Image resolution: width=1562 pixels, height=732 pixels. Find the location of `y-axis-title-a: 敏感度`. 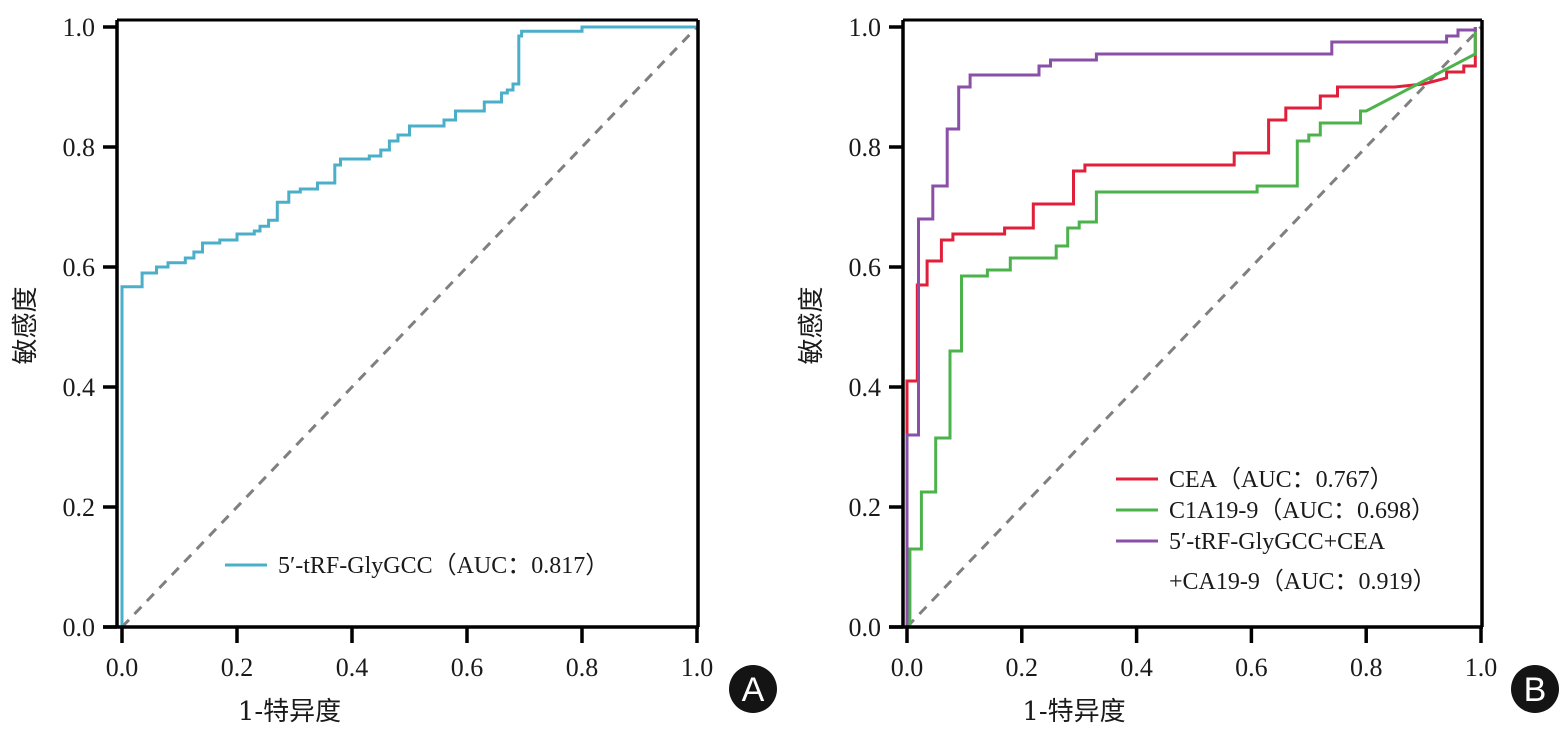

y-axis-title-a: 敏感度 is located at coordinates (26, 325).